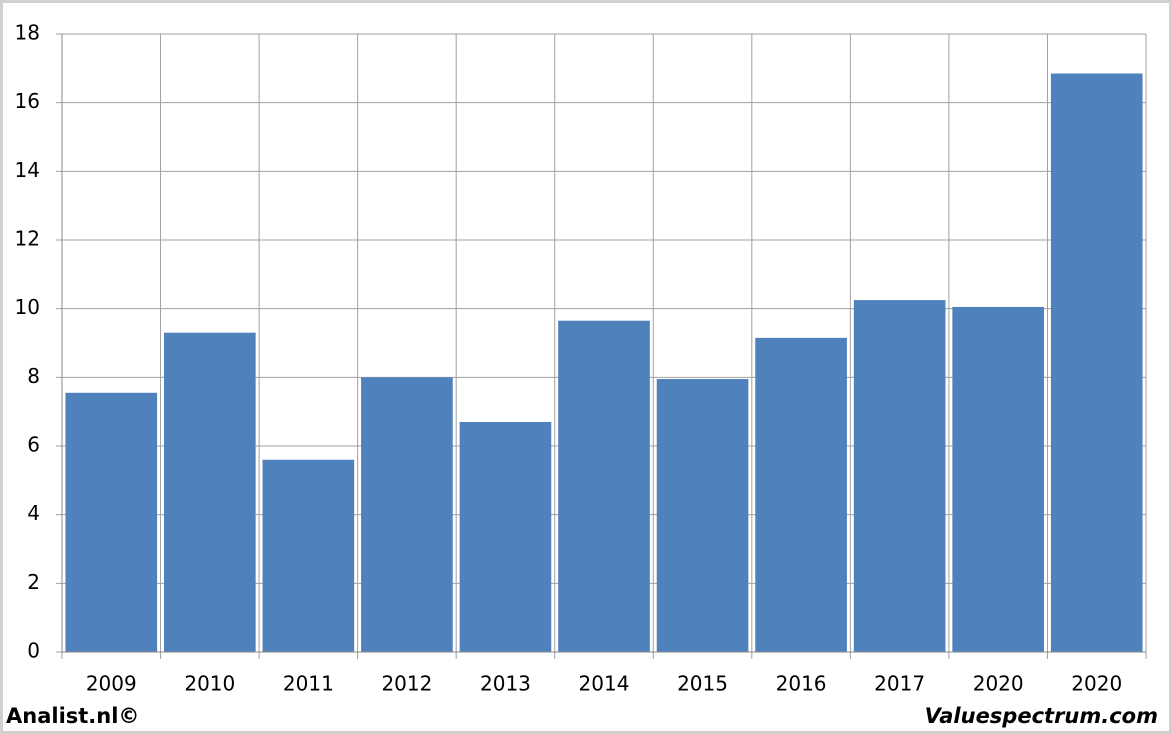  What do you see at coordinates (27, 170) in the screenshot?
I see `y-tick-label: 14` at bounding box center [27, 170].